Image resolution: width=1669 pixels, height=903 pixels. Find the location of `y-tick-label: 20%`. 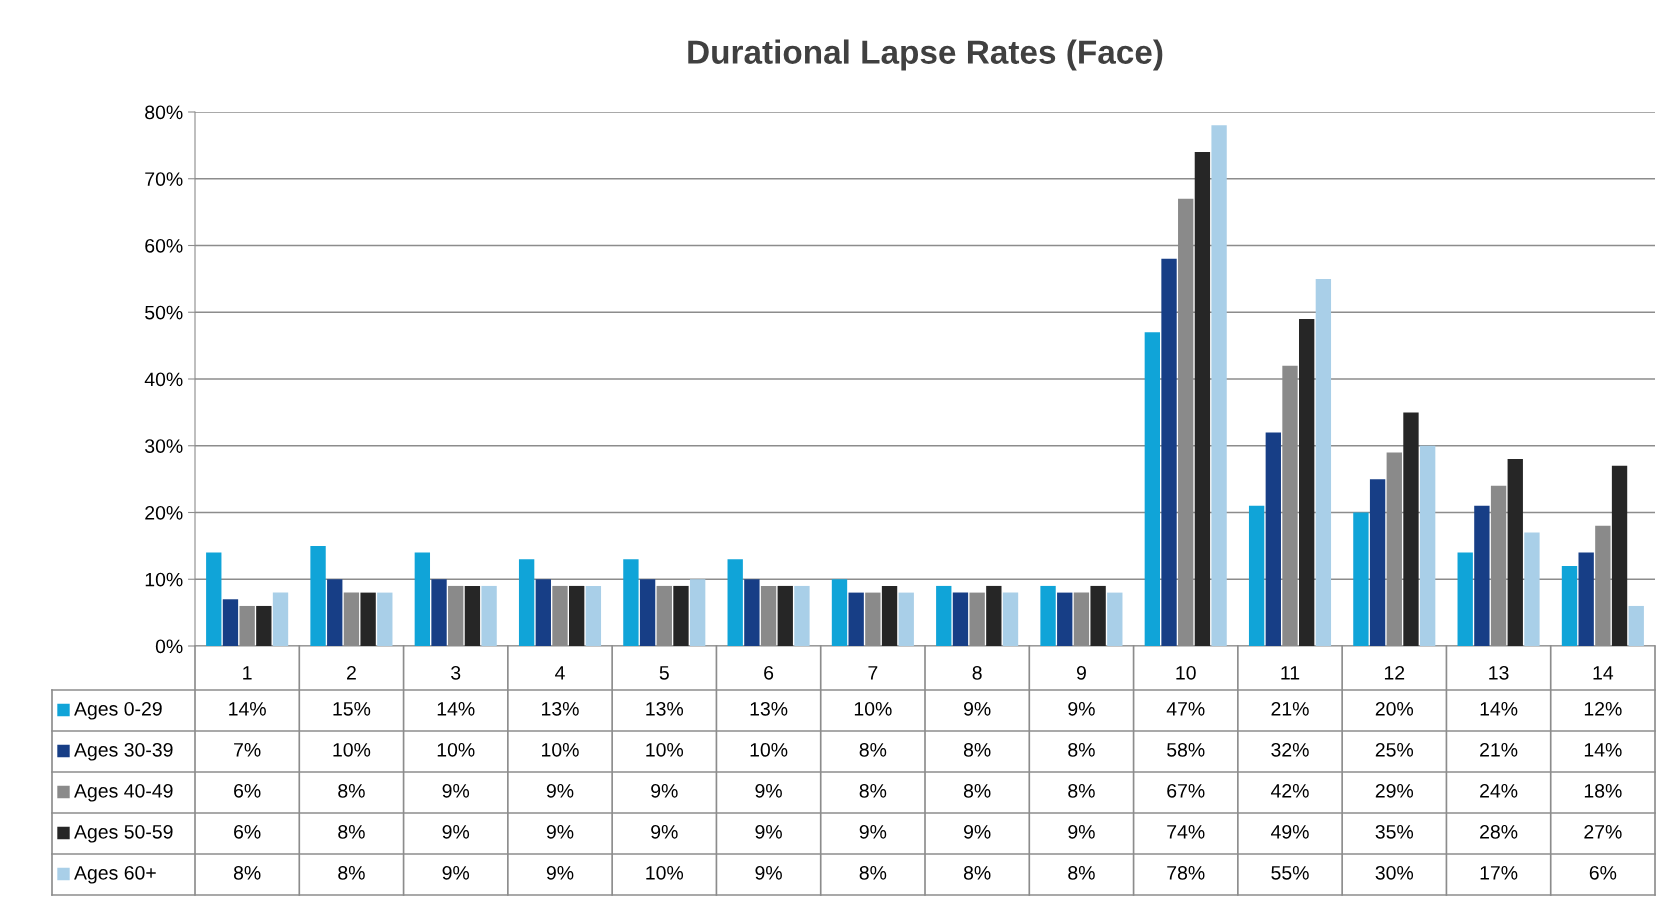

y-tick-label: 20% is located at coordinates (164, 512).